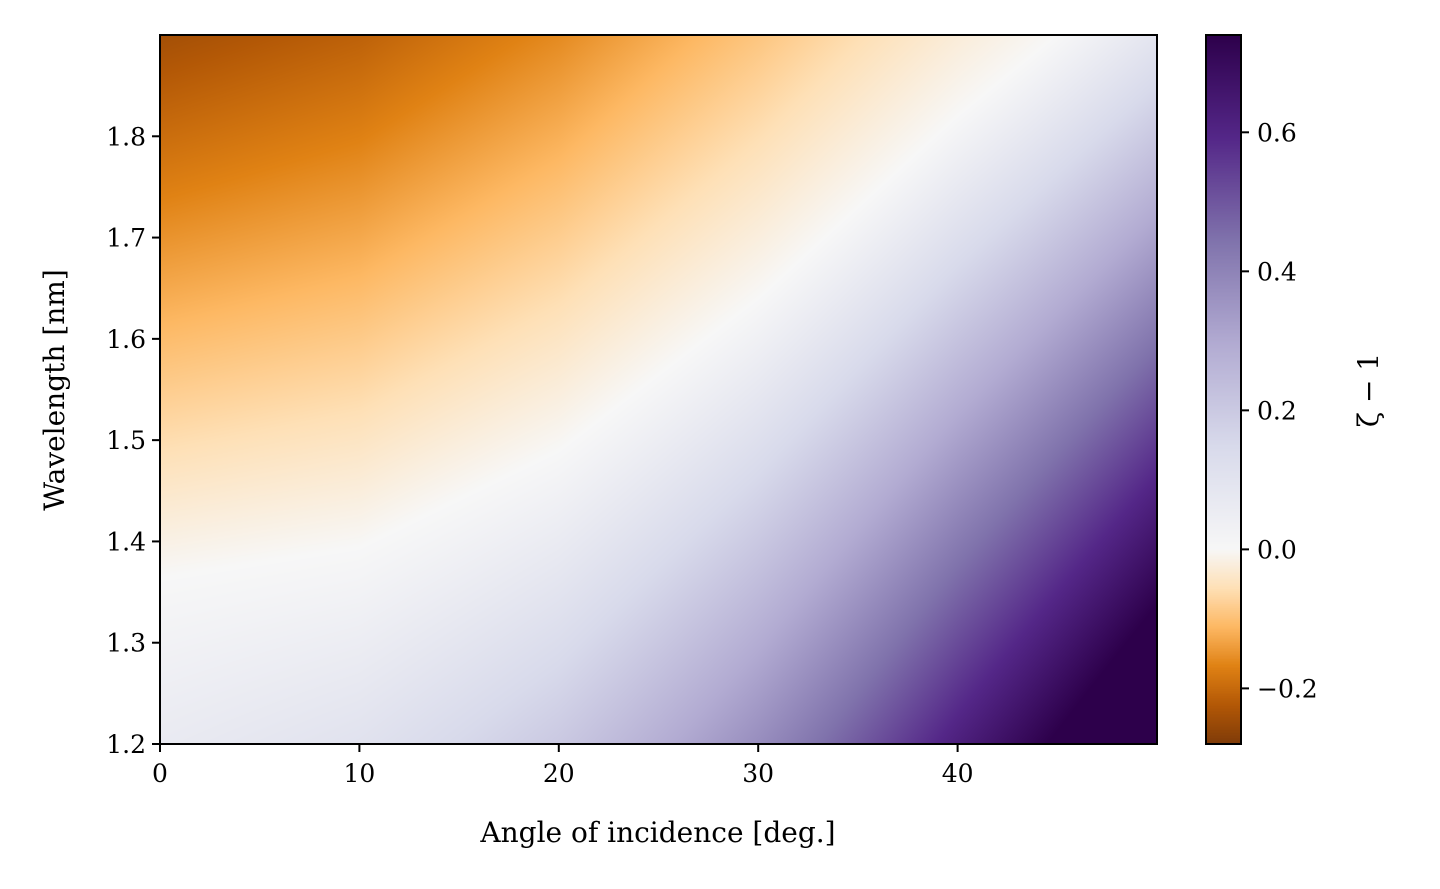 The height and width of the screenshot is (889, 1440). I want to click on colorbar-tick-label: 0.0, so click(1277, 549).